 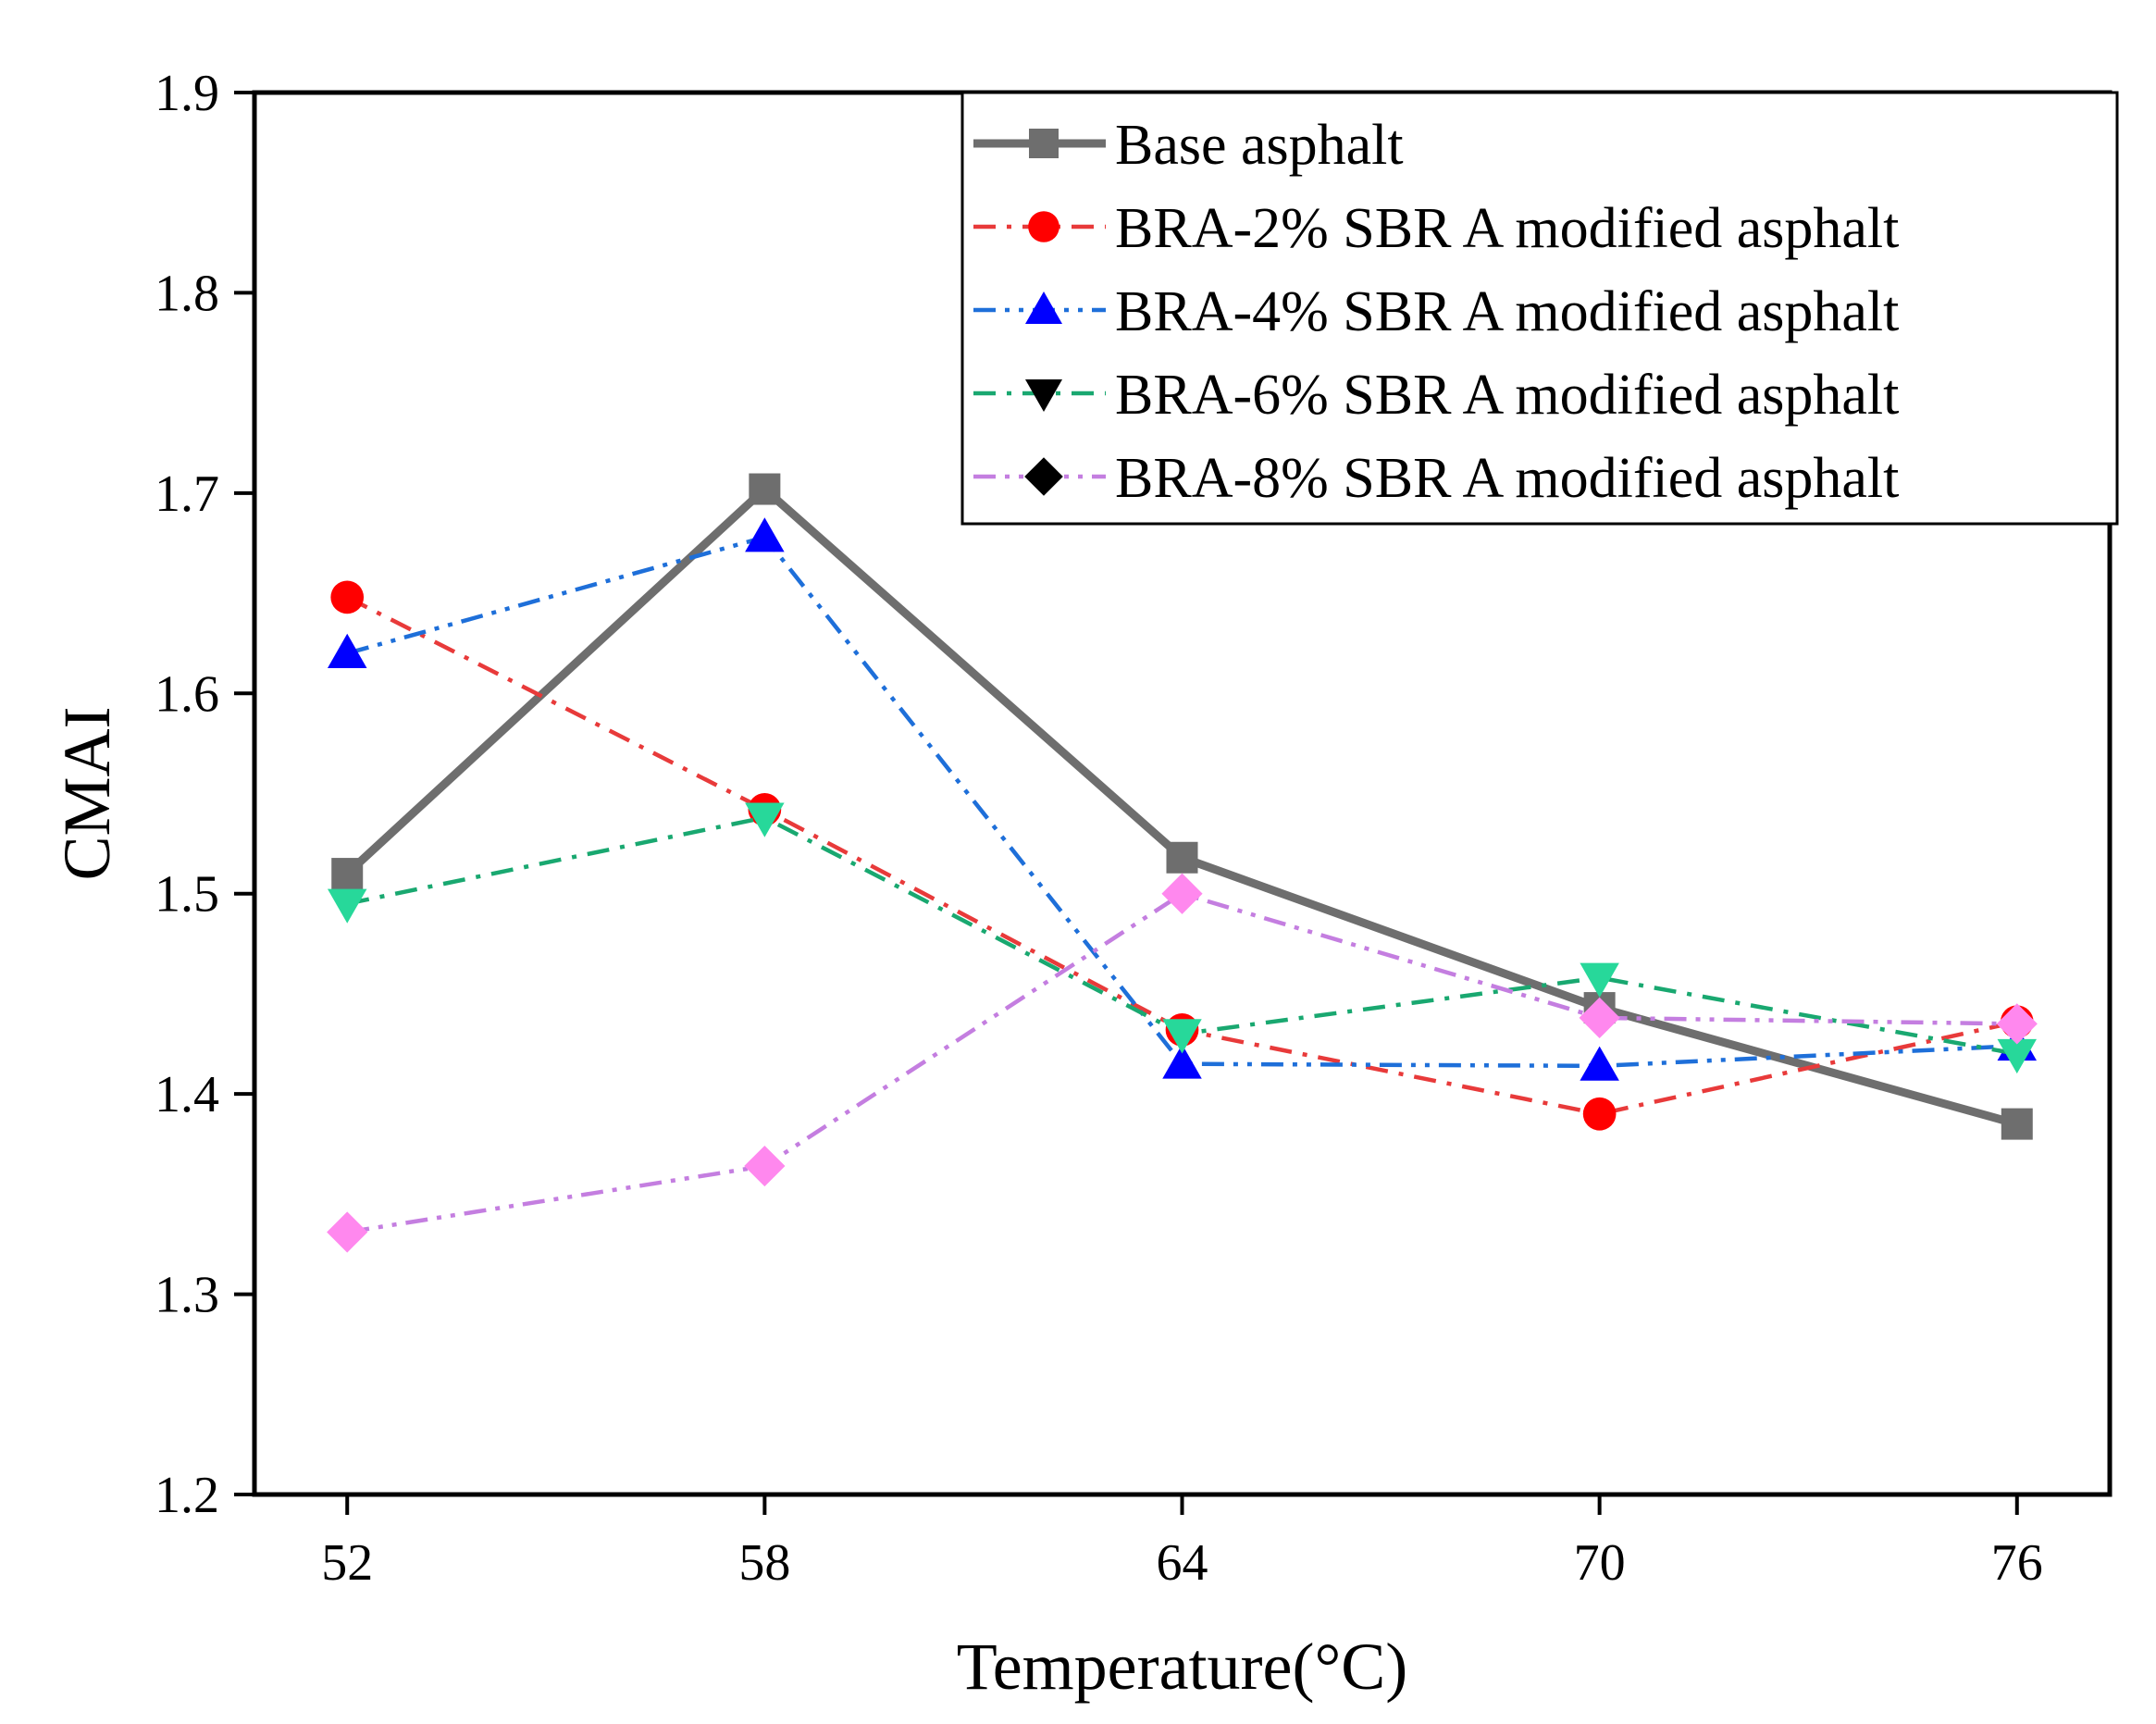 What do you see at coordinates (1600, 1563) in the screenshot?
I see `x-tick-label: 70` at bounding box center [1600, 1563].